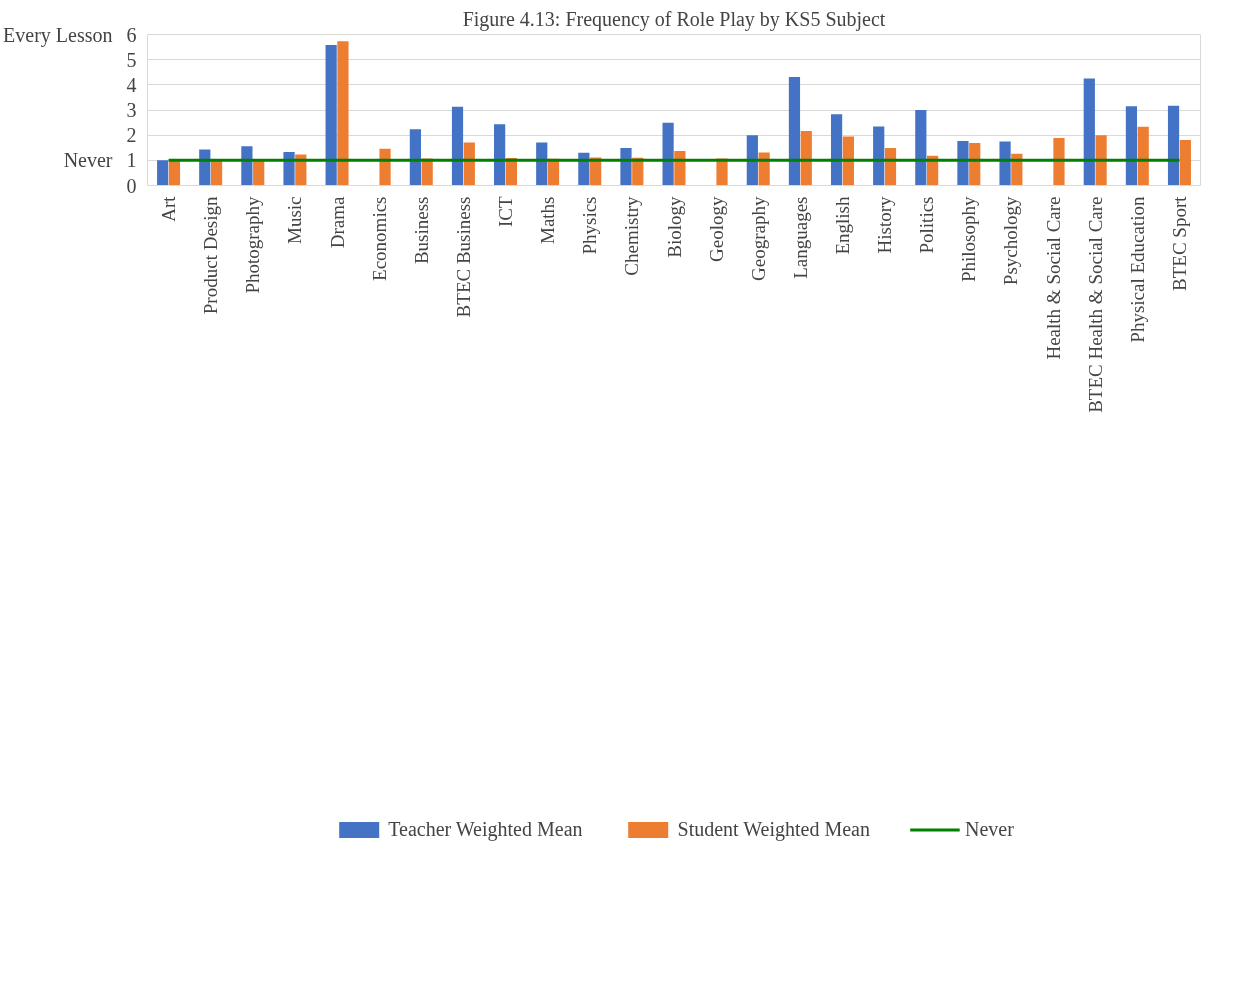 The height and width of the screenshot is (985, 1243). What do you see at coordinates (927, 225) in the screenshot?
I see `x-tick-label: Politics` at bounding box center [927, 225].